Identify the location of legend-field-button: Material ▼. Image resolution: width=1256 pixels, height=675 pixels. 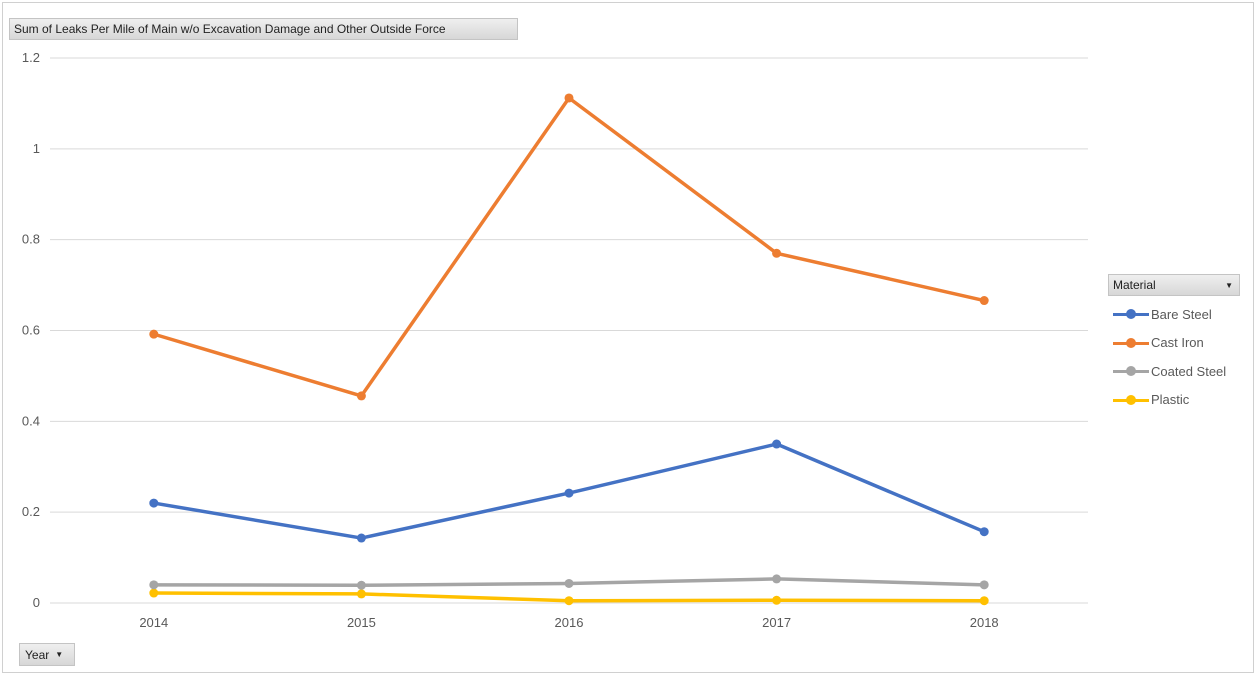
(1174, 285).